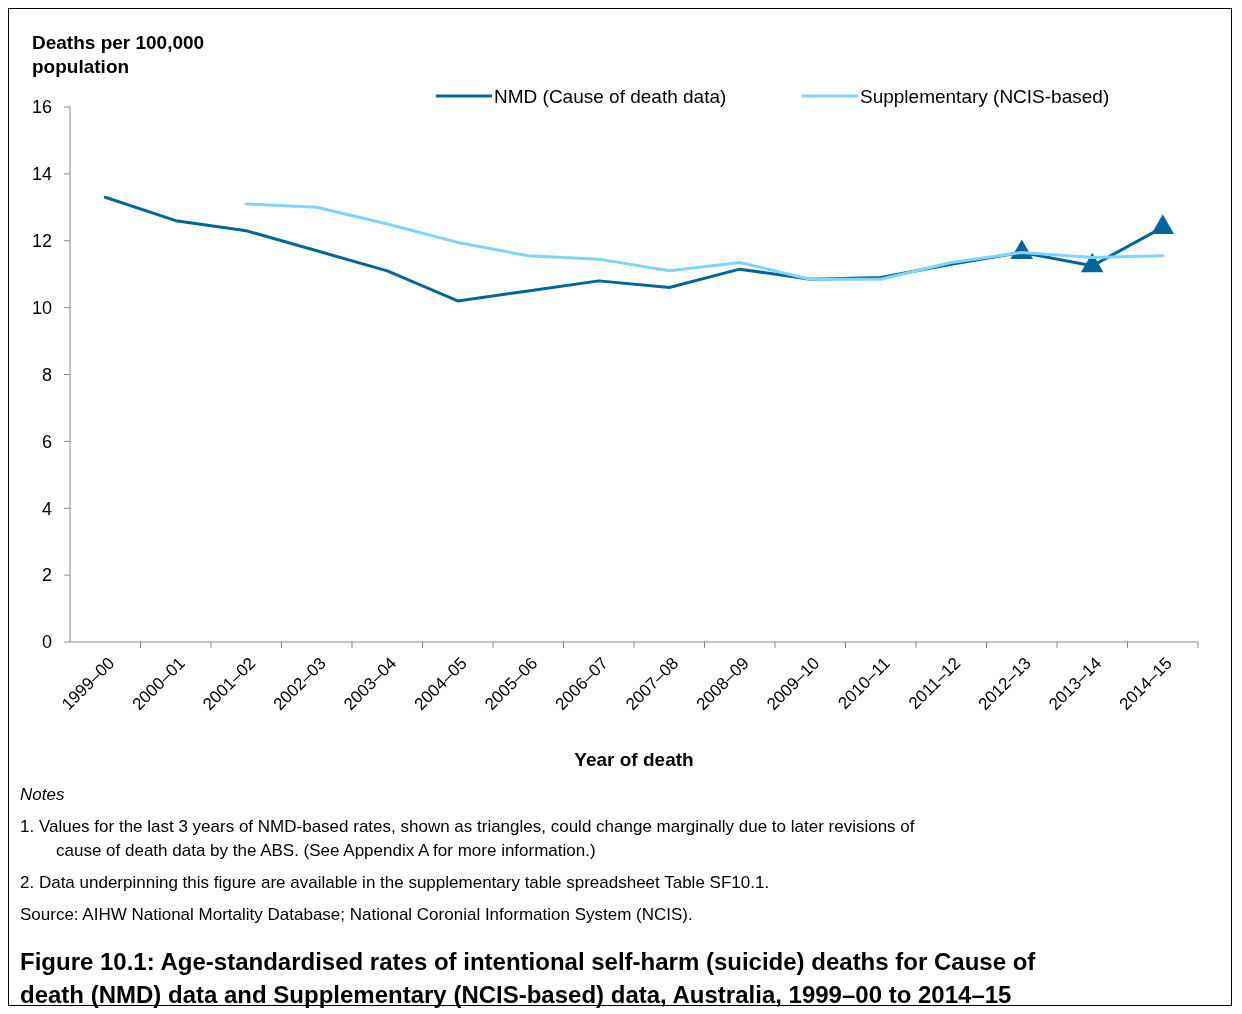 The width and height of the screenshot is (1242, 1014). What do you see at coordinates (46, 441) in the screenshot?
I see `y-tick-label: 6` at bounding box center [46, 441].